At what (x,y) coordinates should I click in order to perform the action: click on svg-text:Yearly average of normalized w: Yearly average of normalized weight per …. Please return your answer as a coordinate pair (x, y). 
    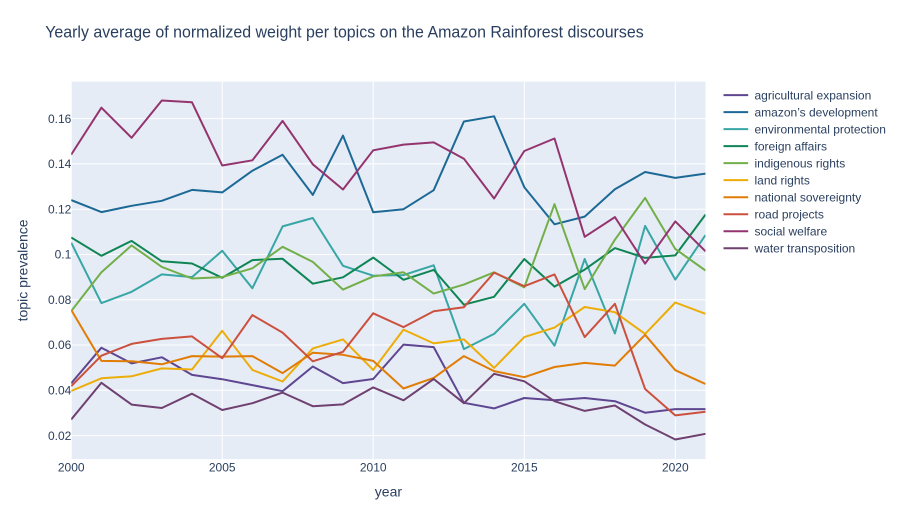
    Looking at the image, I should click on (344, 32).